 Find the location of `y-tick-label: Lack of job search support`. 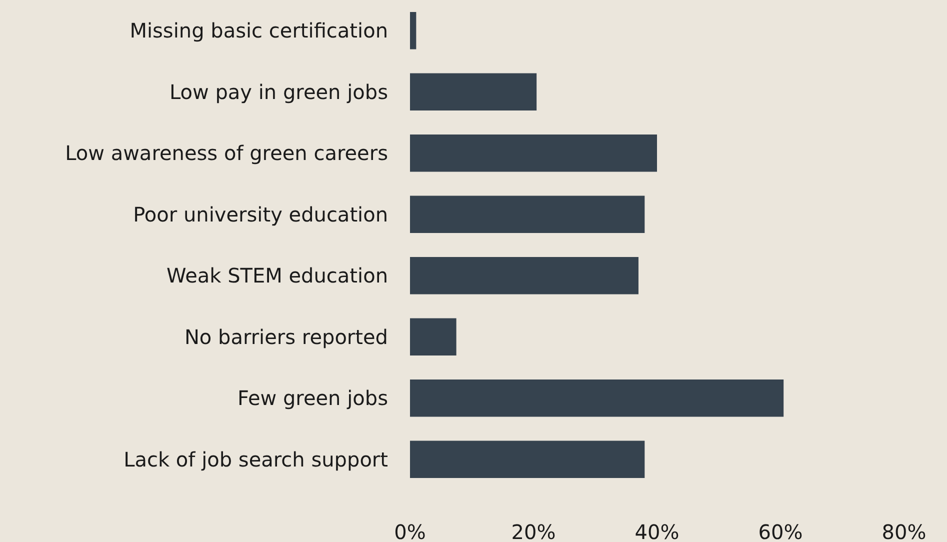

y-tick-label: Lack of job search support is located at coordinates (256, 459).